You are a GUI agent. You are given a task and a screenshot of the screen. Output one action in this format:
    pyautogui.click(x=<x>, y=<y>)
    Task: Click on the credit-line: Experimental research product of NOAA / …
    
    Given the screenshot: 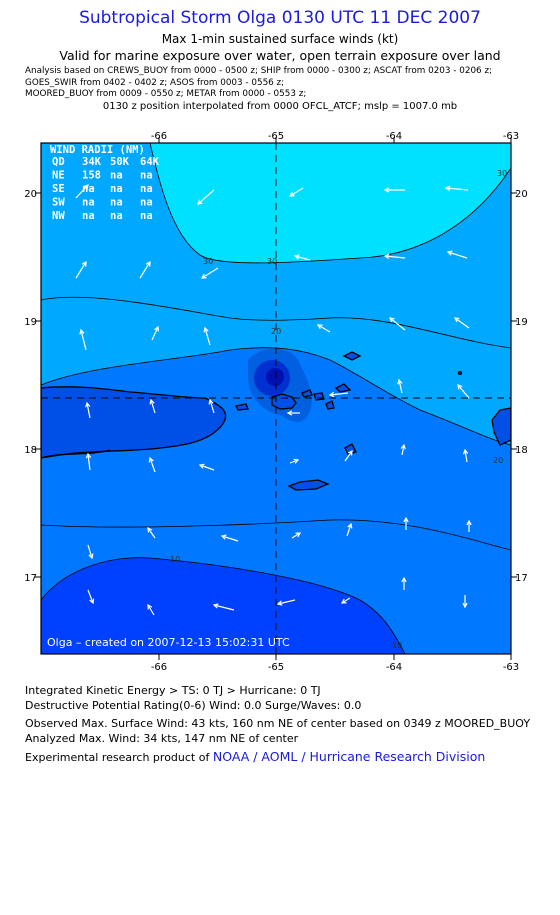 What is the action you would take?
    pyautogui.click(x=255, y=756)
    